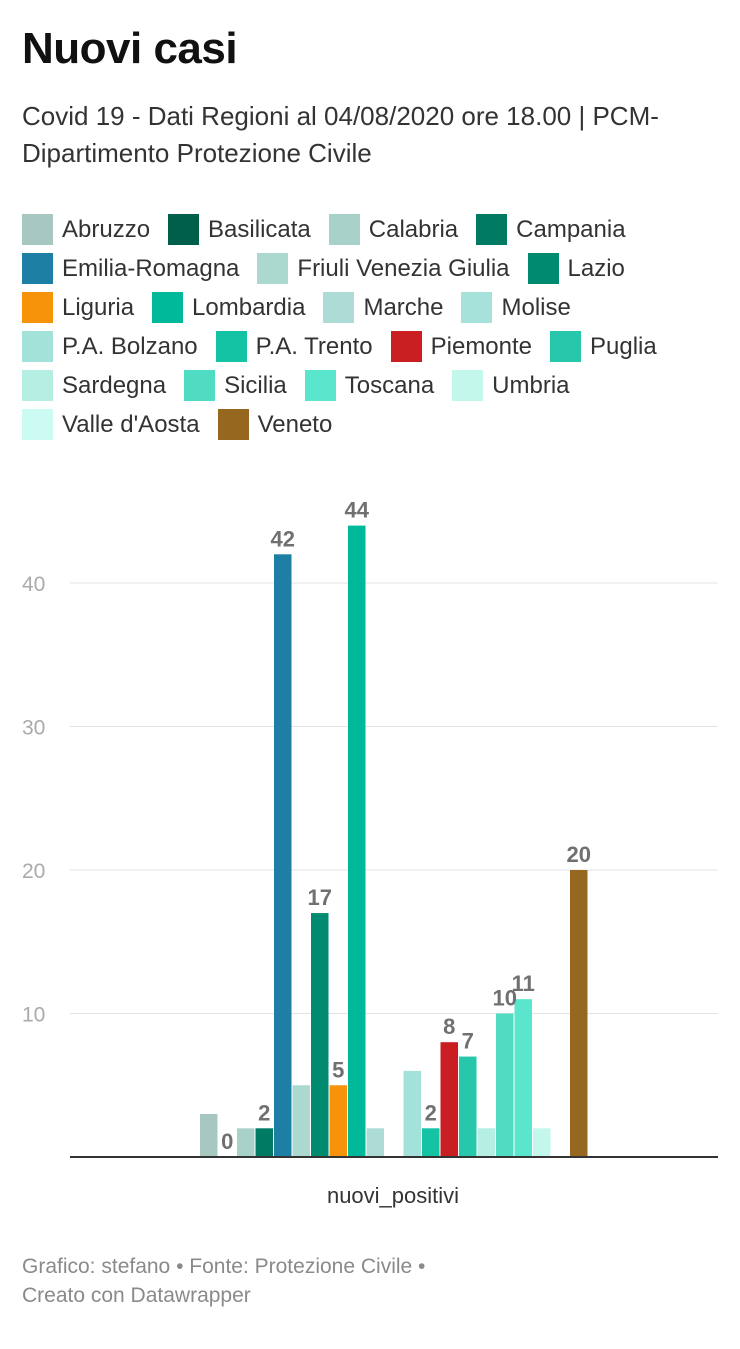 This screenshot has width=740, height=1349. I want to click on legend-item-campania: Campania, so click(551, 229).